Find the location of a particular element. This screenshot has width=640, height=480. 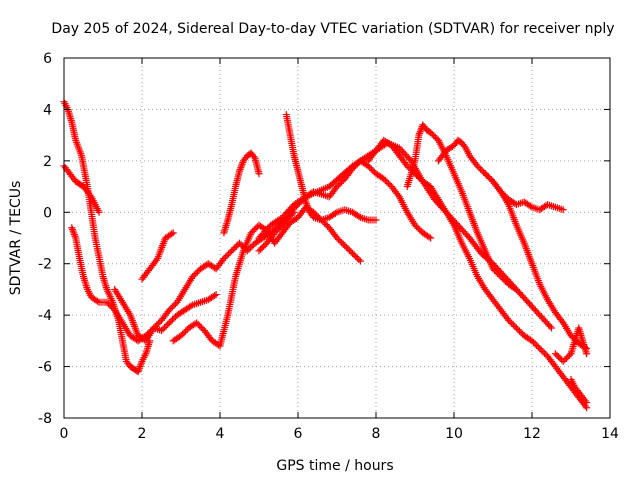

series-trace-p is located at coordinates (579, 391).